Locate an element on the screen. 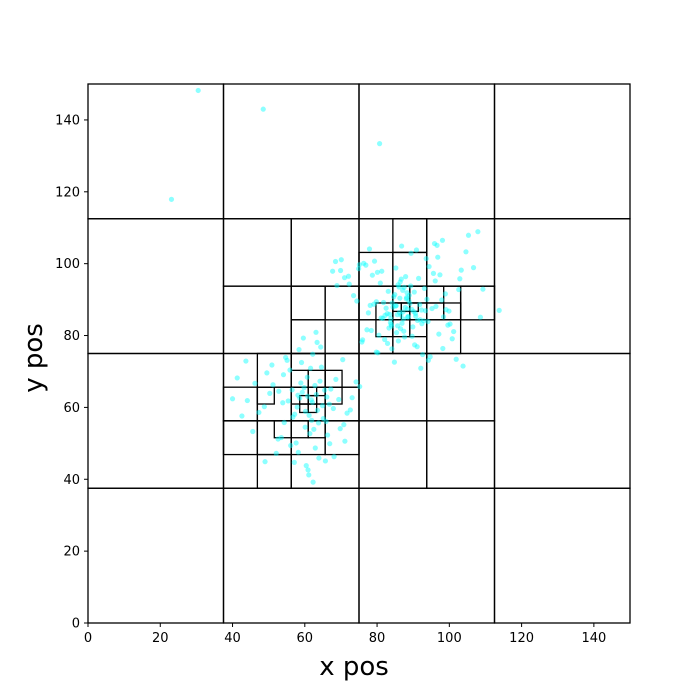  x-tick-label: 140 is located at coordinates (593, 638).